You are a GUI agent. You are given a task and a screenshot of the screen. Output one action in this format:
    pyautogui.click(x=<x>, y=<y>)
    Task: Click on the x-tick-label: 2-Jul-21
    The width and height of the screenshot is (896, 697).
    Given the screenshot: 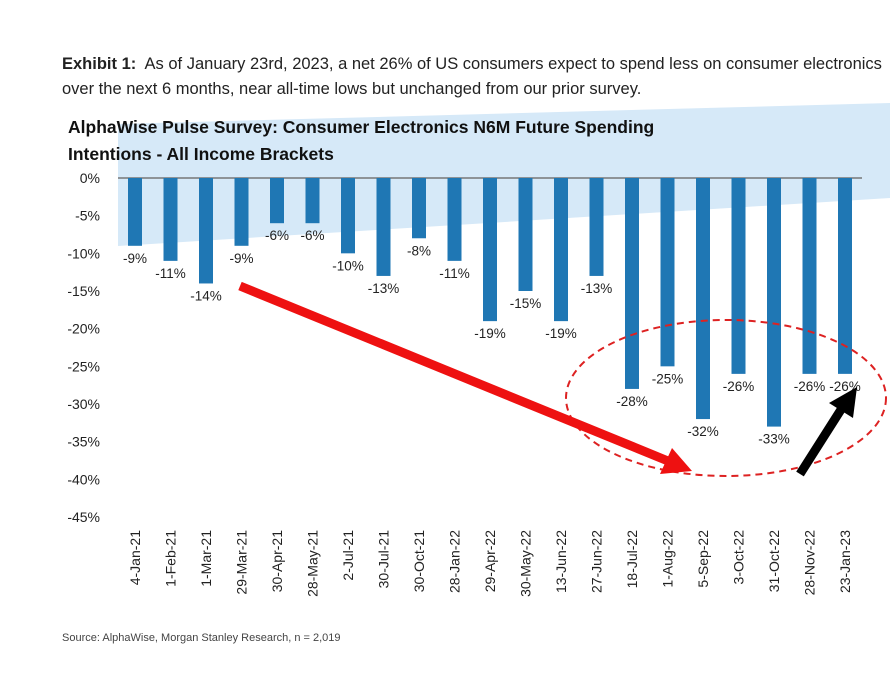 What is the action you would take?
    pyautogui.click(x=348, y=555)
    